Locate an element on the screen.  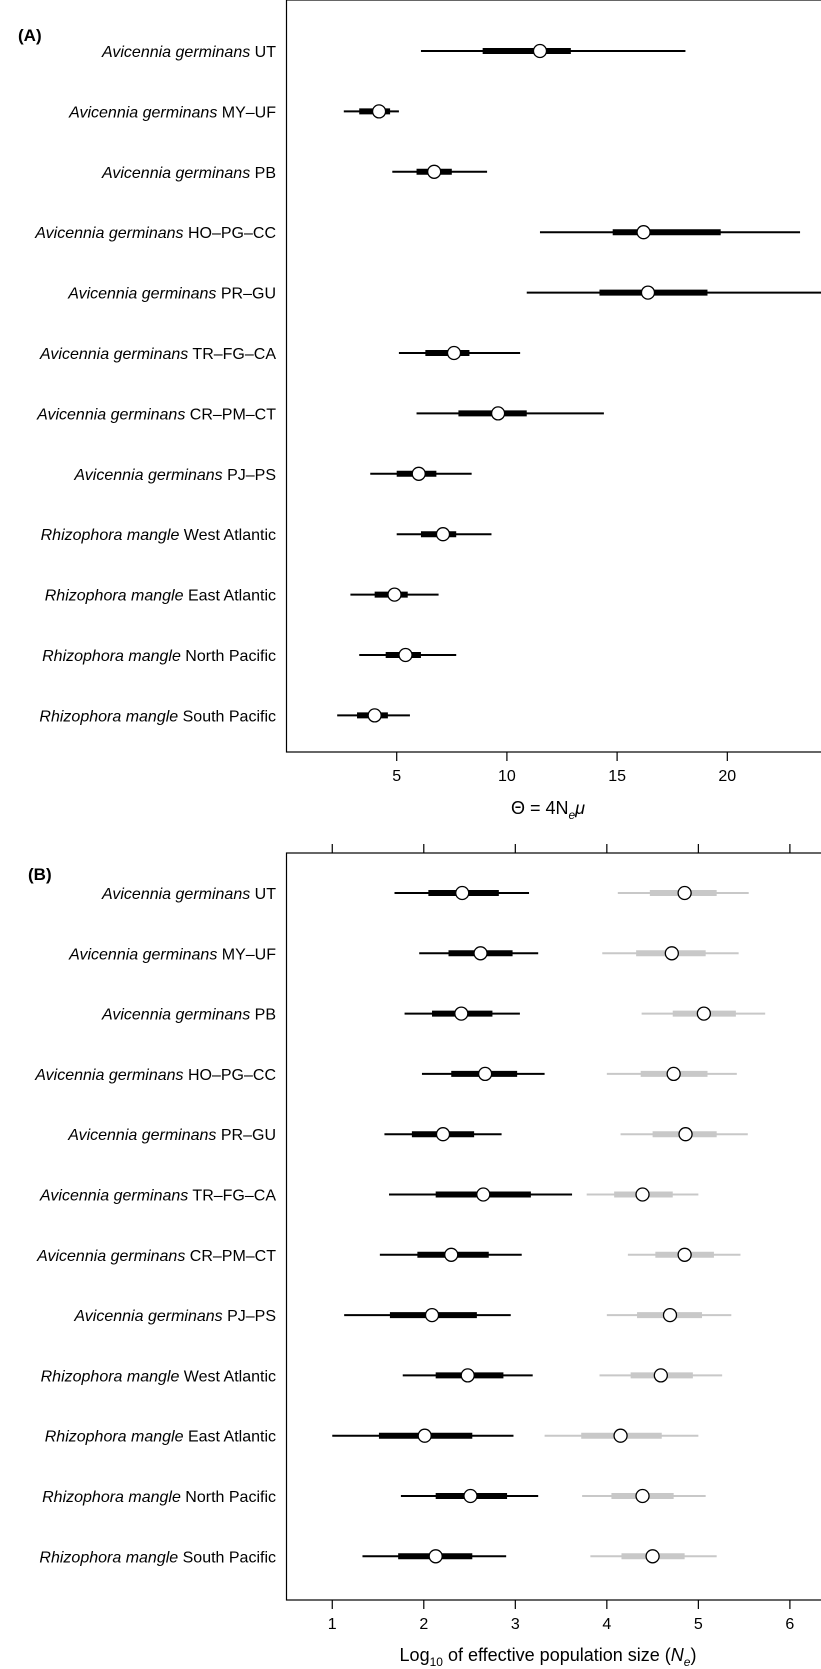
b-row-label: Rhizophora mangle North Pacific is located at coordinates (159, 1497).